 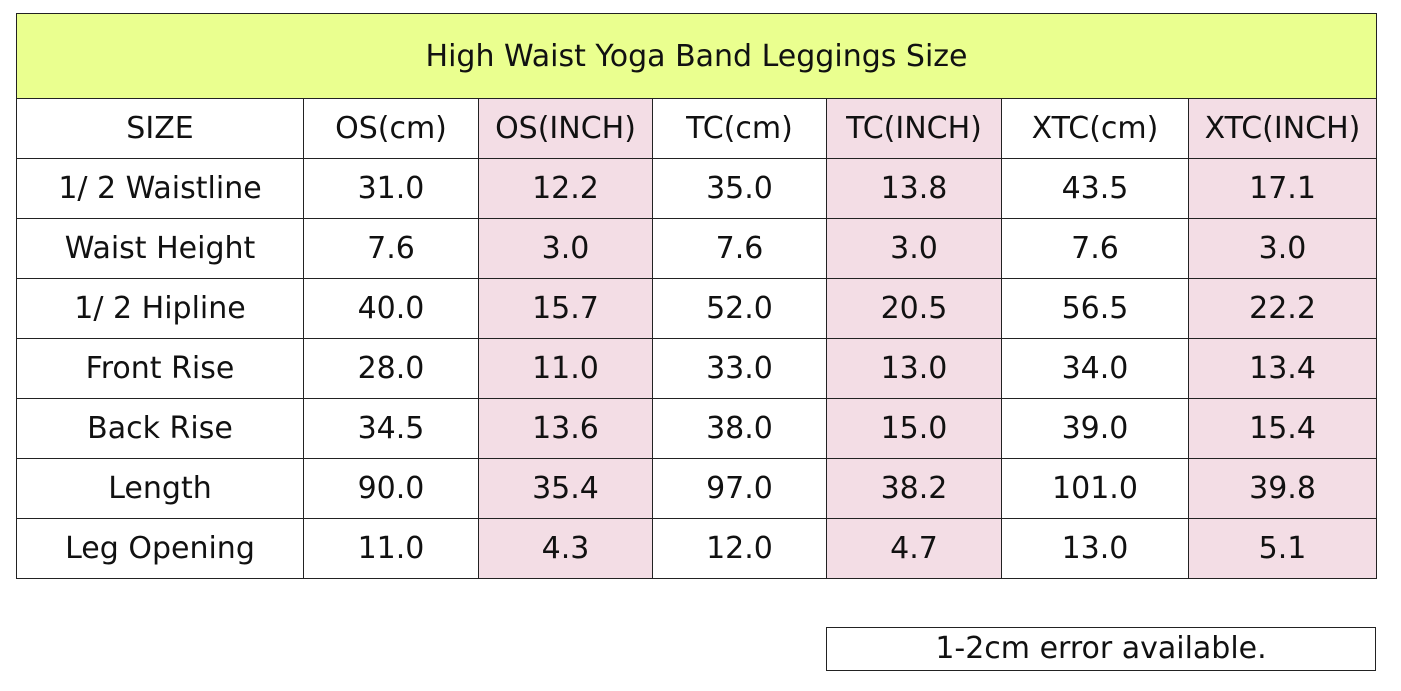 What do you see at coordinates (391, 368) in the screenshot?
I see `cell: 28.0` at bounding box center [391, 368].